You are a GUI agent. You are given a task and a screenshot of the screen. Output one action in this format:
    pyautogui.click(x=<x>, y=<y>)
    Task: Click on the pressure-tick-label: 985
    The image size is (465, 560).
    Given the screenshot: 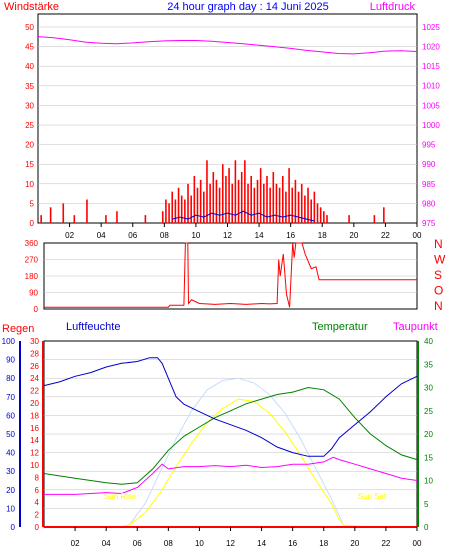 What is the action you would take?
    pyautogui.click(x=429, y=184)
    